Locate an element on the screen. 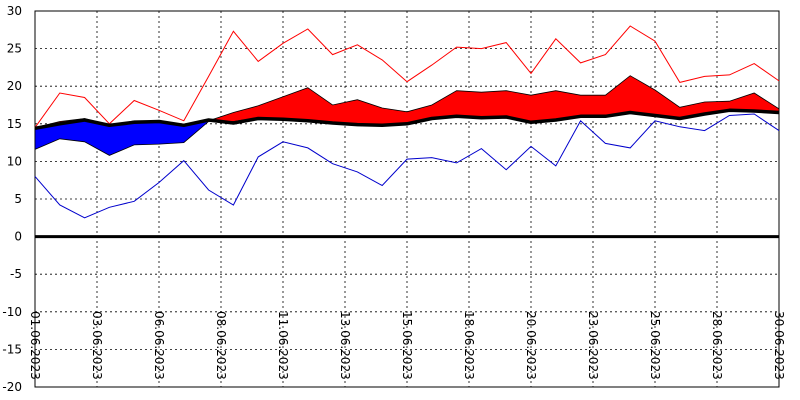 The image size is (800, 400). y-tick-label: 20 is located at coordinates (14, 86).